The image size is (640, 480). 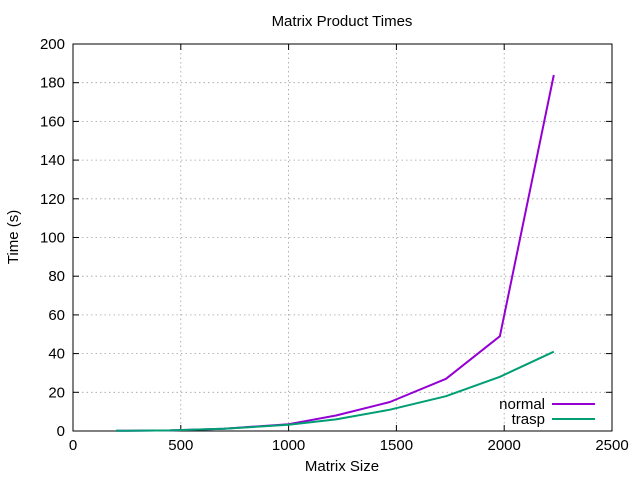 I want to click on y-tick-label: 60, so click(x=56, y=315).